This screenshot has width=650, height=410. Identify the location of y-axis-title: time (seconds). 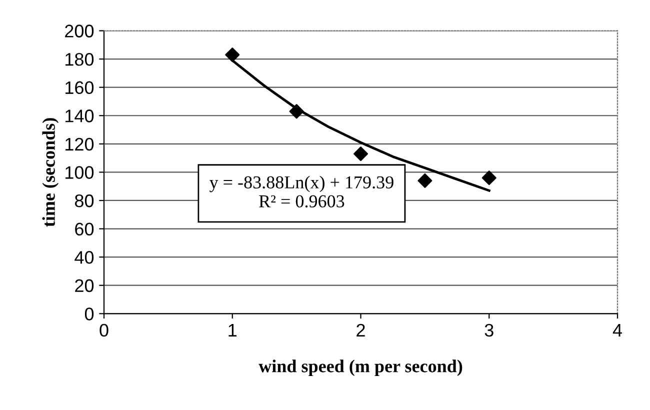
(50, 172).